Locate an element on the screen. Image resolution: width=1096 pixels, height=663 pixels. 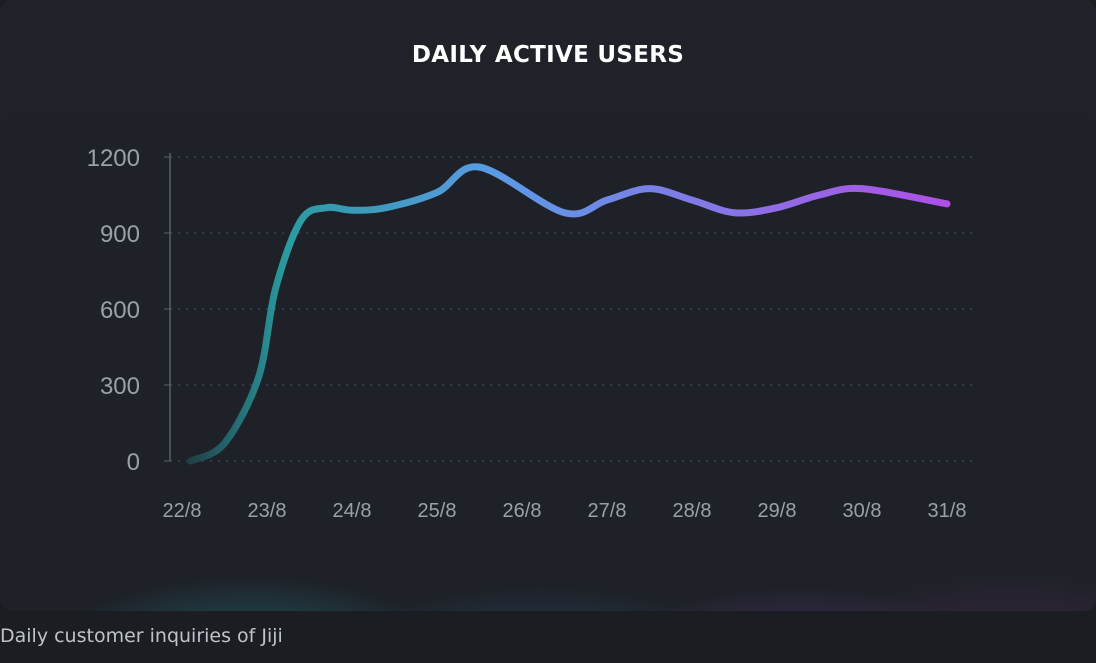
x-tick-label: 23/8 is located at coordinates (267, 511).